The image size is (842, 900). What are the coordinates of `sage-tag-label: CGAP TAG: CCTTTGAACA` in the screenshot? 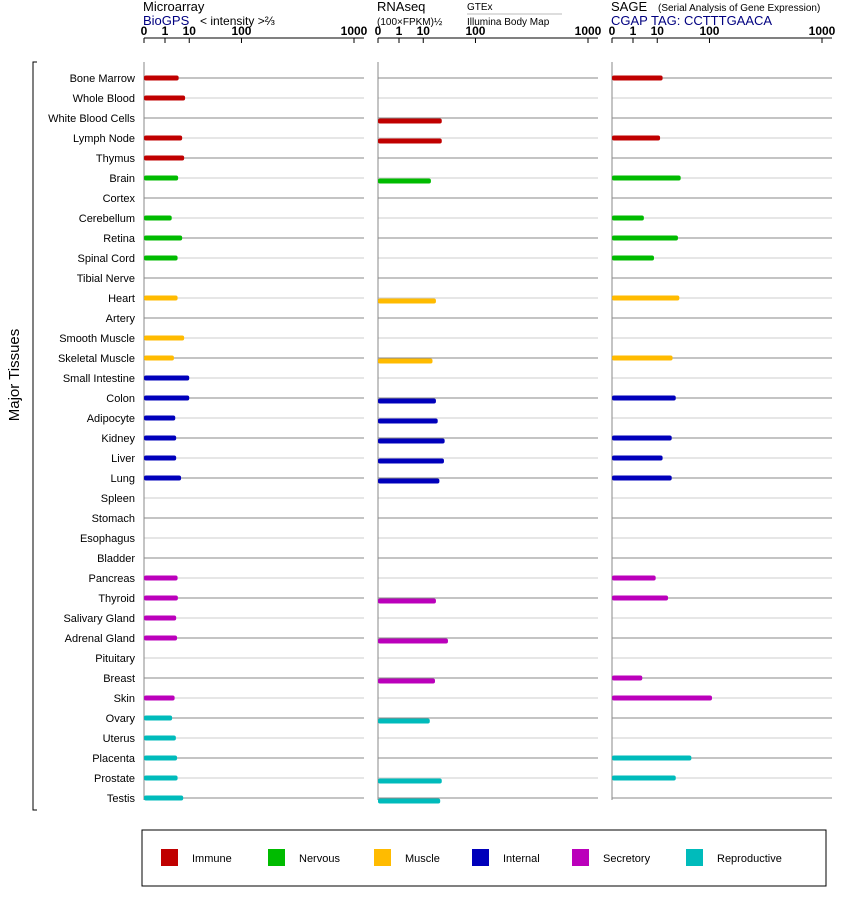 It's located at (691, 20).